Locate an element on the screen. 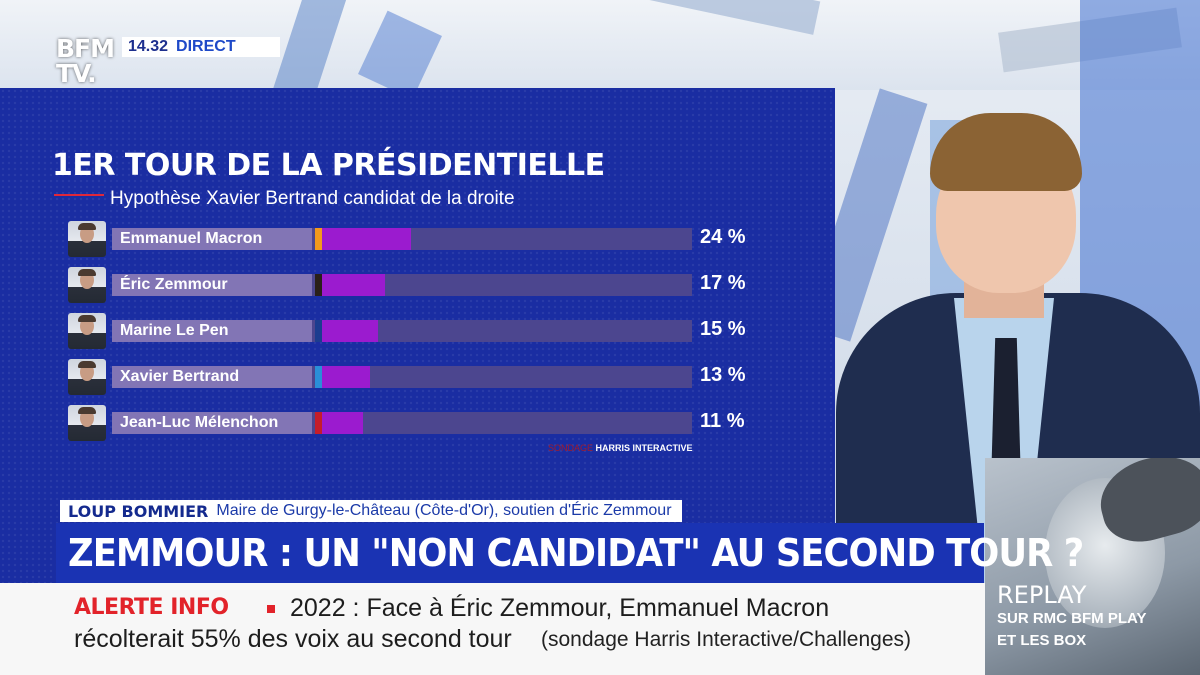  bar-row: Xavier Bertrand 13 % is located at coordinates (418, 377).